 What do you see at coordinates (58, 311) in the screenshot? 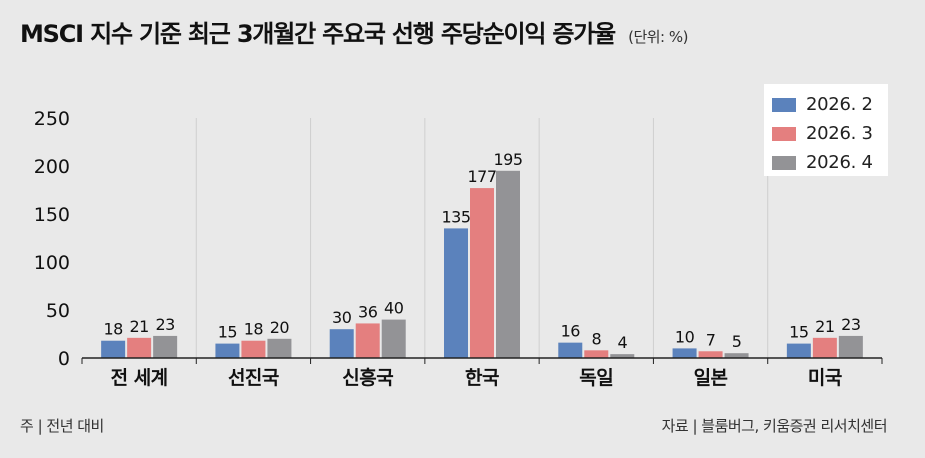
I see `y-tick-label: 50` at bounding box center [58, 311].